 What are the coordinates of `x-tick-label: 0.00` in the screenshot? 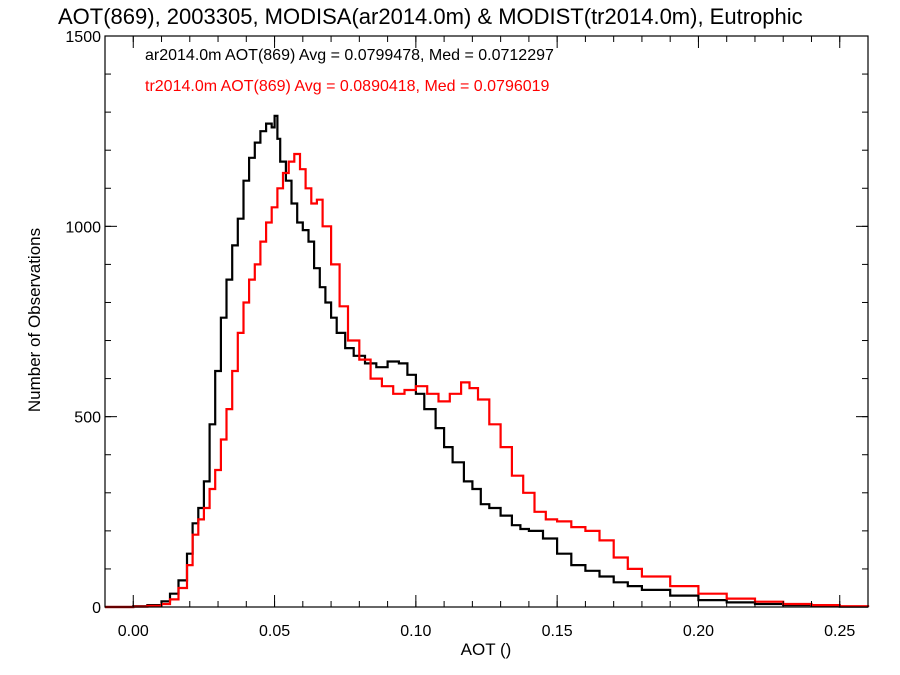 It's located at (133, 631).